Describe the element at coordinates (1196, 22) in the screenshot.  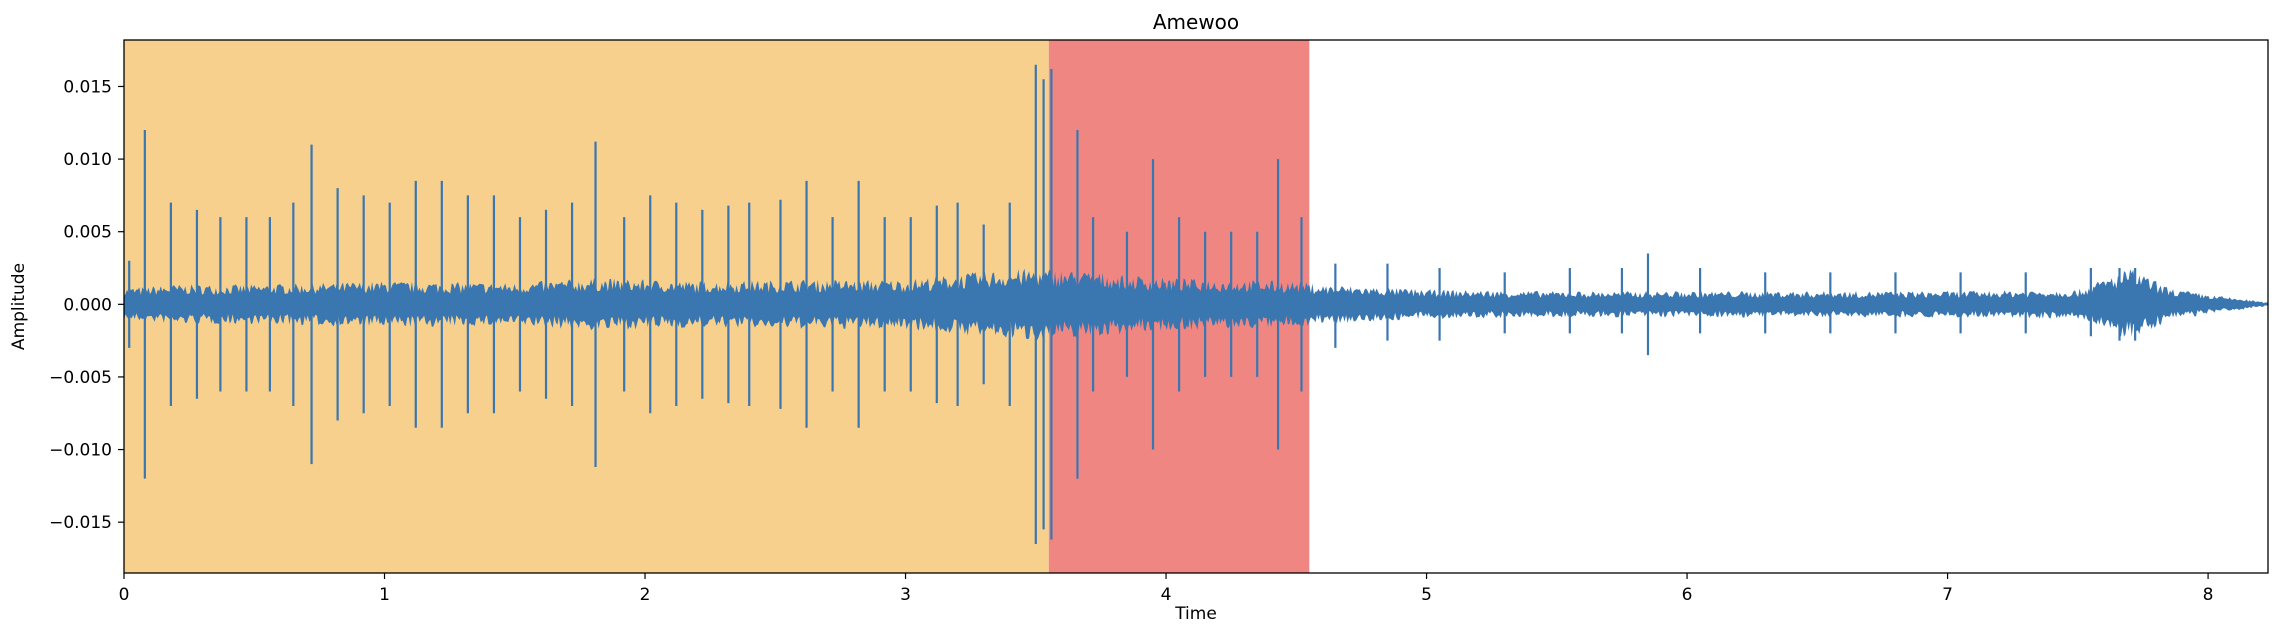
I see `chart-title: Amewoo` at that location.